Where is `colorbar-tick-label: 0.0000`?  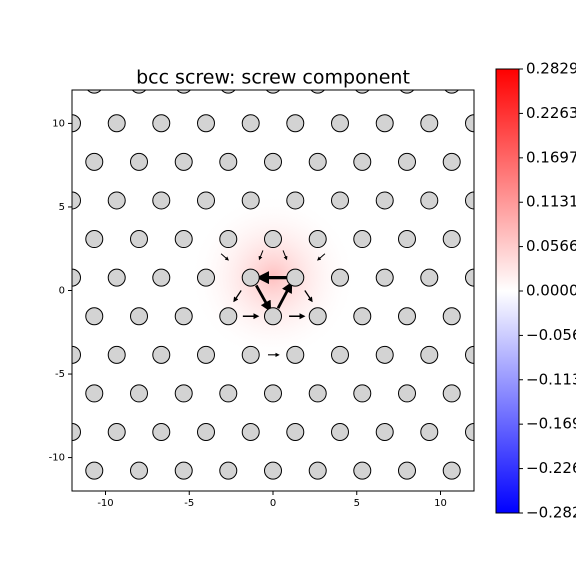
colorbar-tick-label: 0.0000 is located at coordinates (551, 291).